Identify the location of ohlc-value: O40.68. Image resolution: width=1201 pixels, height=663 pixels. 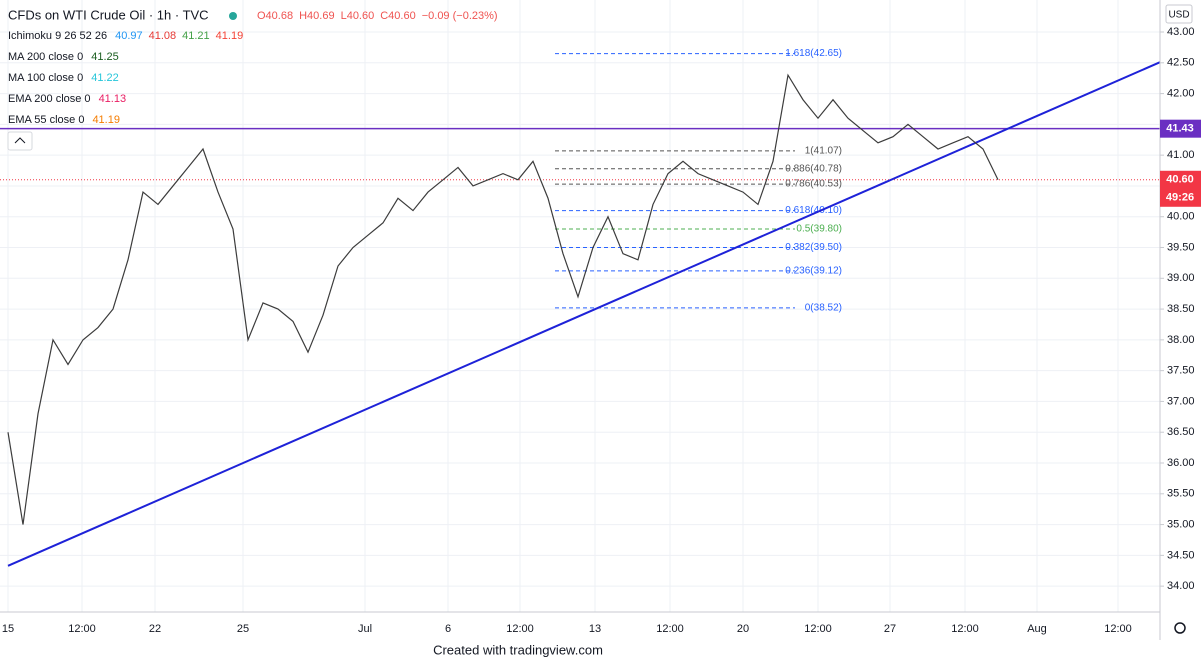
(275, 16).